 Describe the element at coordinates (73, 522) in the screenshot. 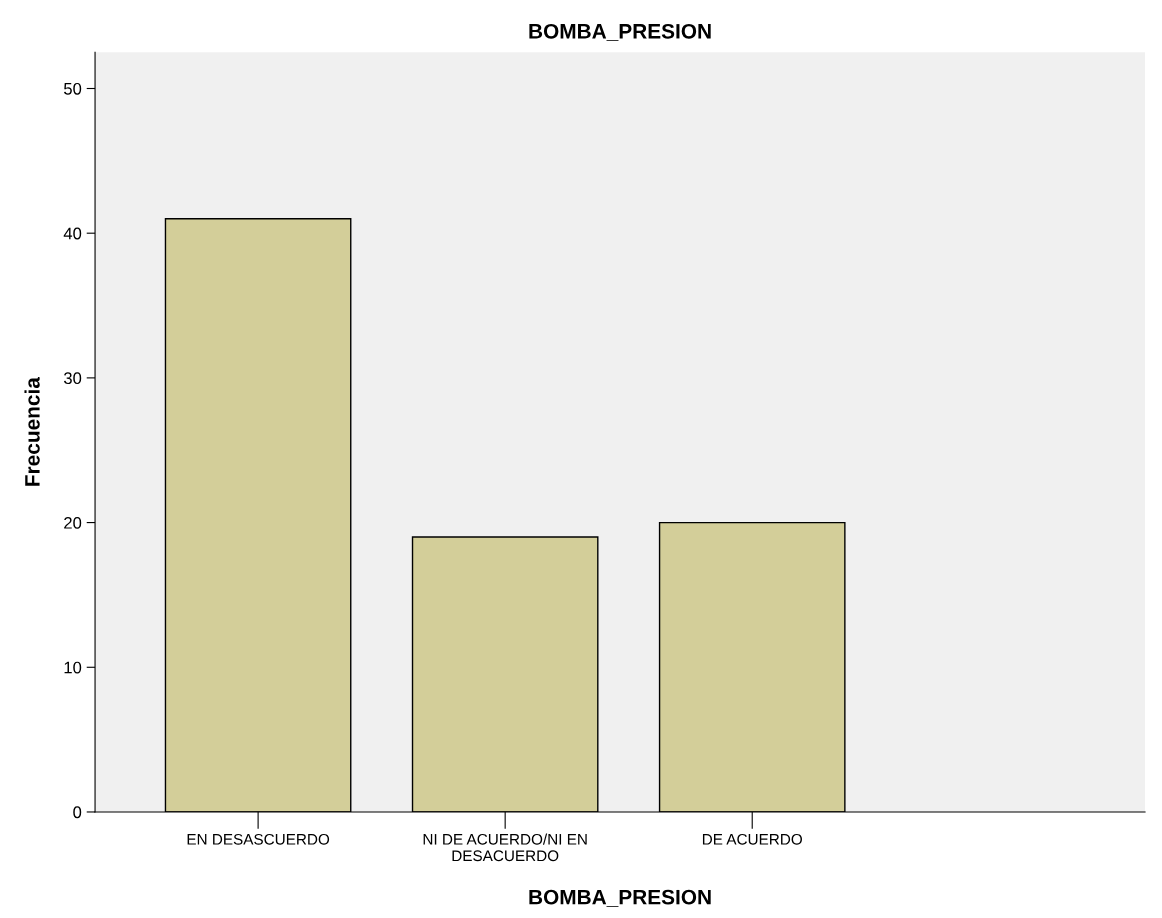

I see `y-tick-label: 20` at that location.